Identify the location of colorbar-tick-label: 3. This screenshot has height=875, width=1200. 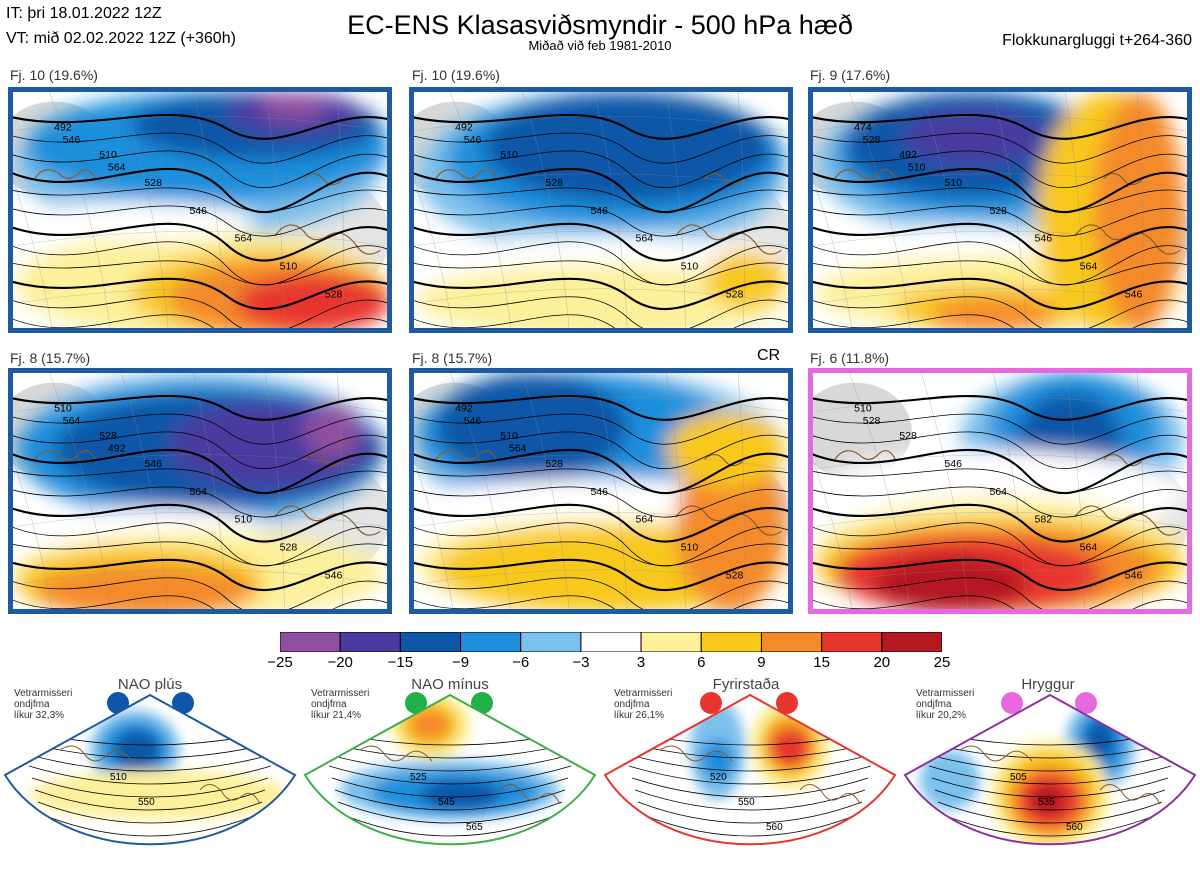
(641, 662).